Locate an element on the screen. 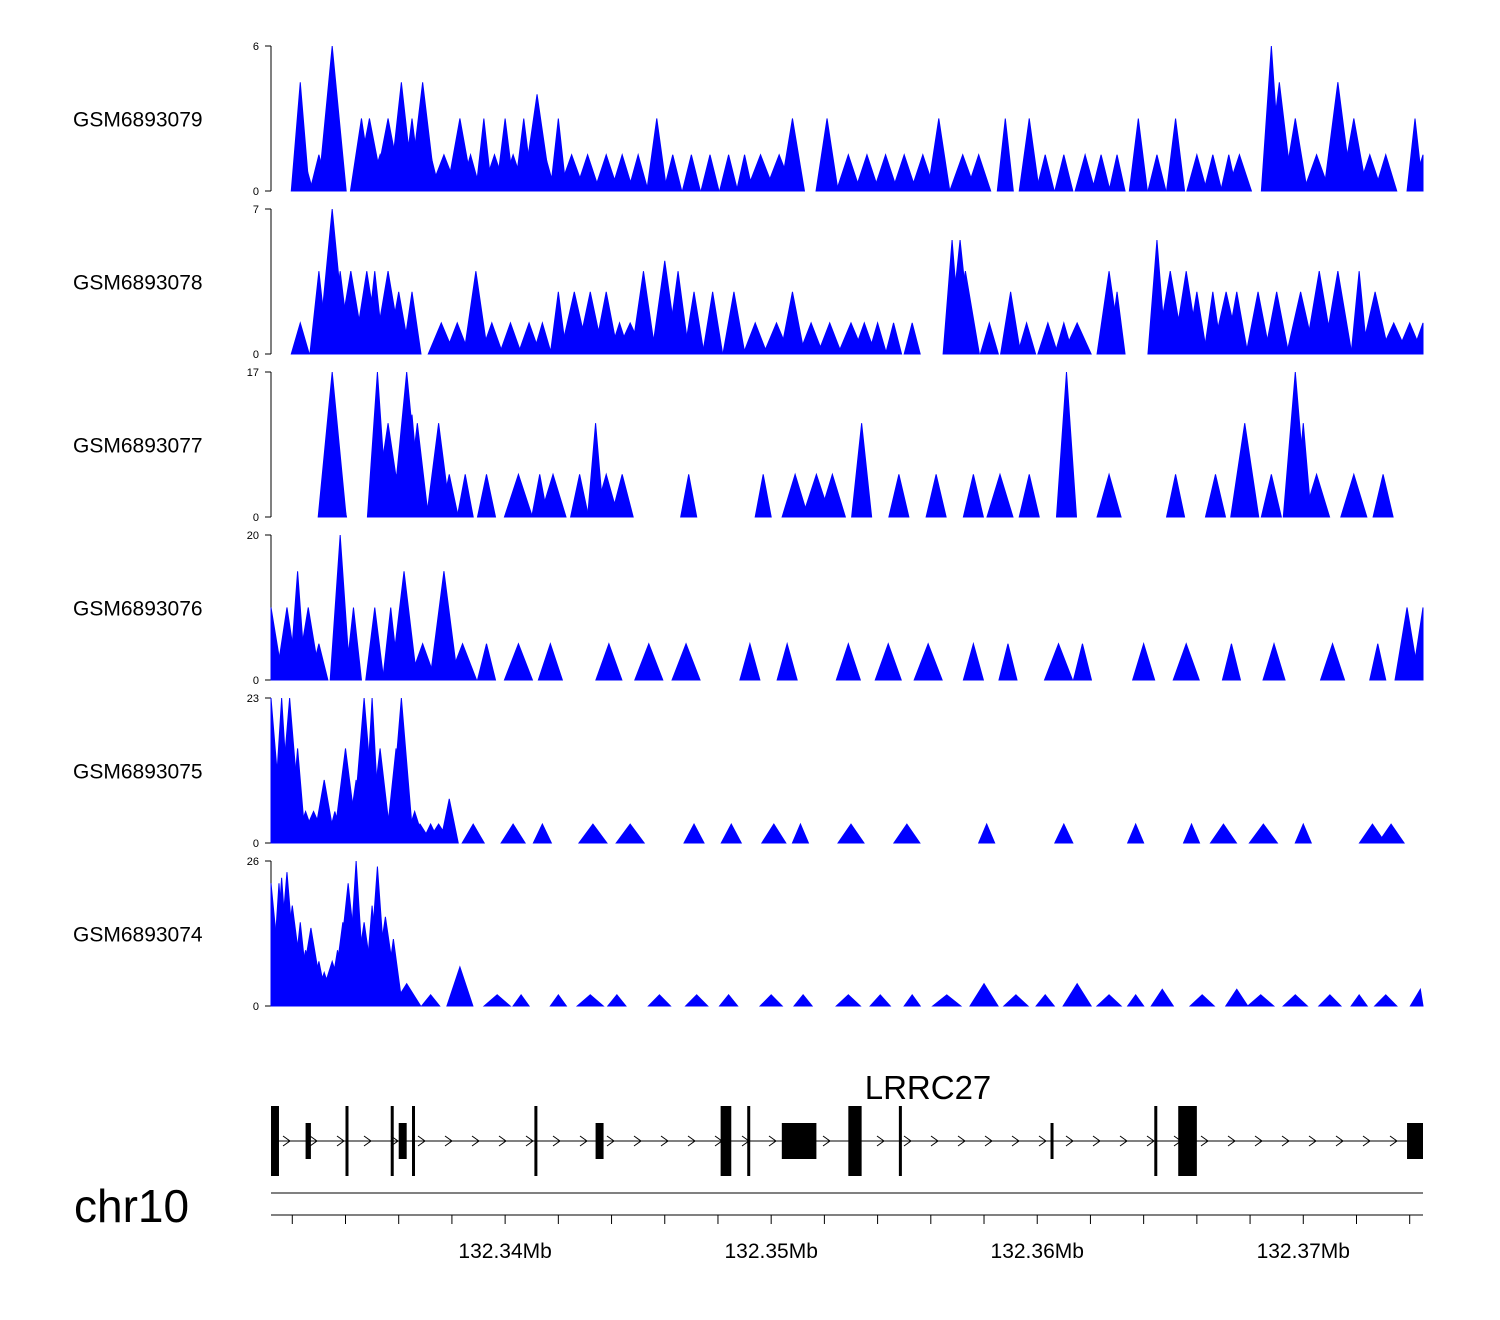 This screenshot has height=1320, width=1500. track-GSM6893076: GSM6893076 20 0 is located at coordinates (748, 608).